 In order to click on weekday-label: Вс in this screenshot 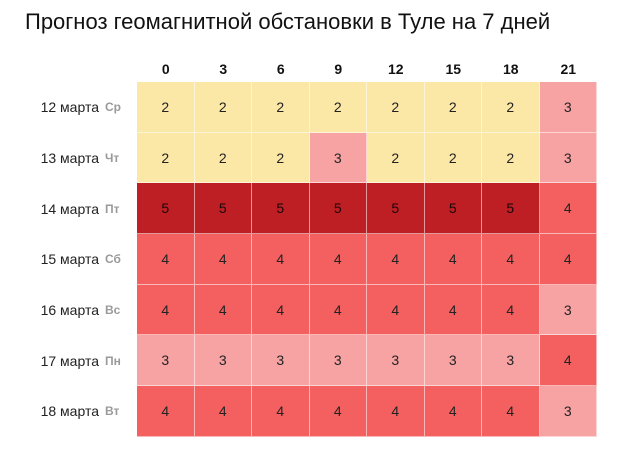, I will do `click(113, 310)`.